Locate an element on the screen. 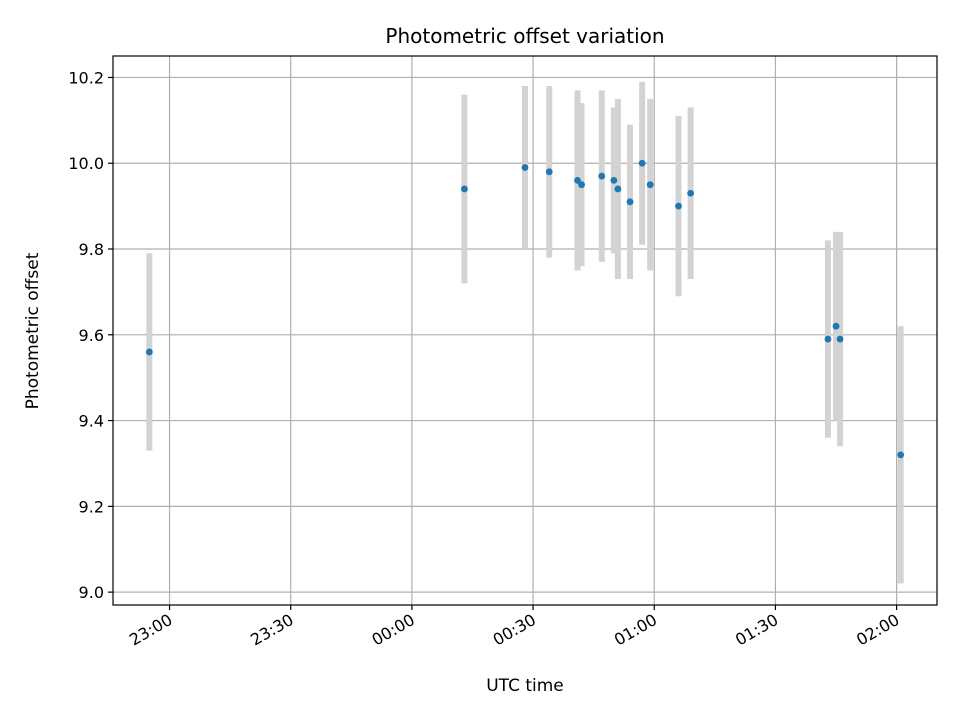 The height and width of the screenshot is (720, 960). y-tick-label: 9.4 is located at coordinates (91, 421).